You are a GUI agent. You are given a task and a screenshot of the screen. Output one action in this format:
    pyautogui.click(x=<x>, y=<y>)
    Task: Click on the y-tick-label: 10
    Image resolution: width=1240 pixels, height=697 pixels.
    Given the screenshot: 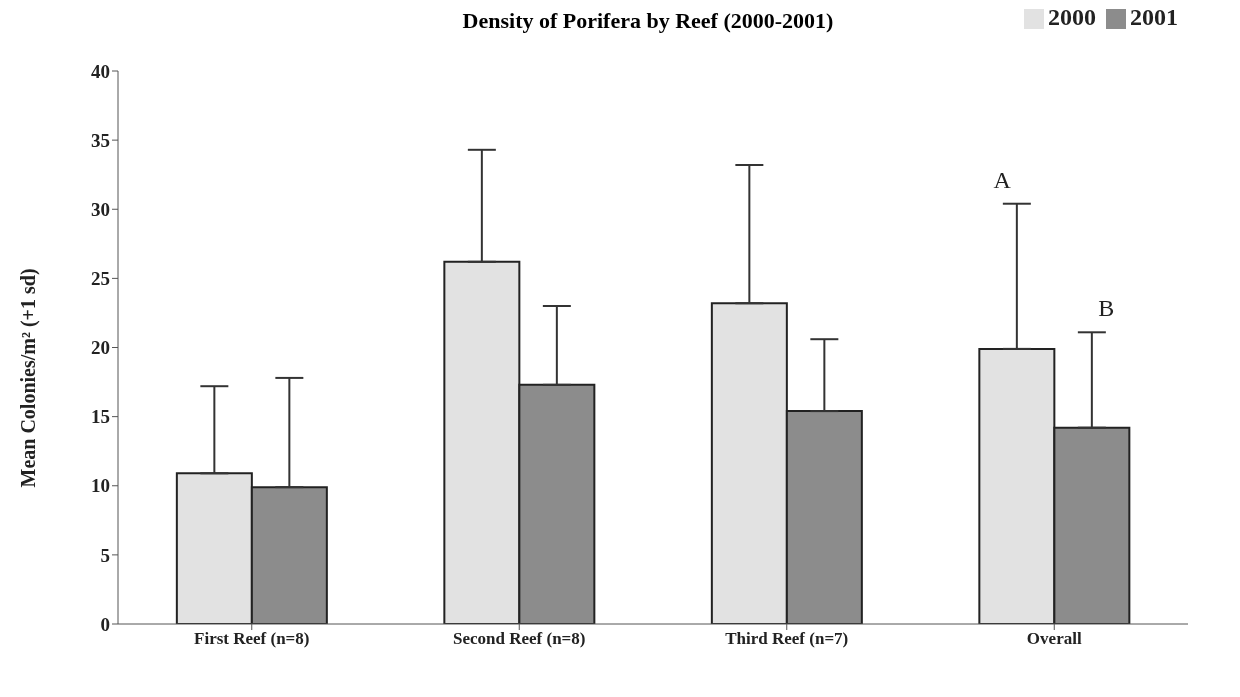 What is the action you would take?
    pyautogui.click(x=100, y=486)
    